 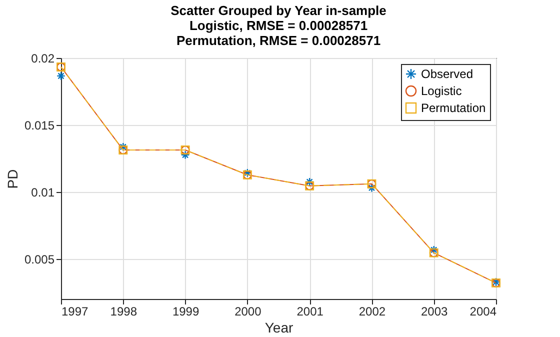 I want to click on x-axis-title: Year, so click(x=279, y=328).